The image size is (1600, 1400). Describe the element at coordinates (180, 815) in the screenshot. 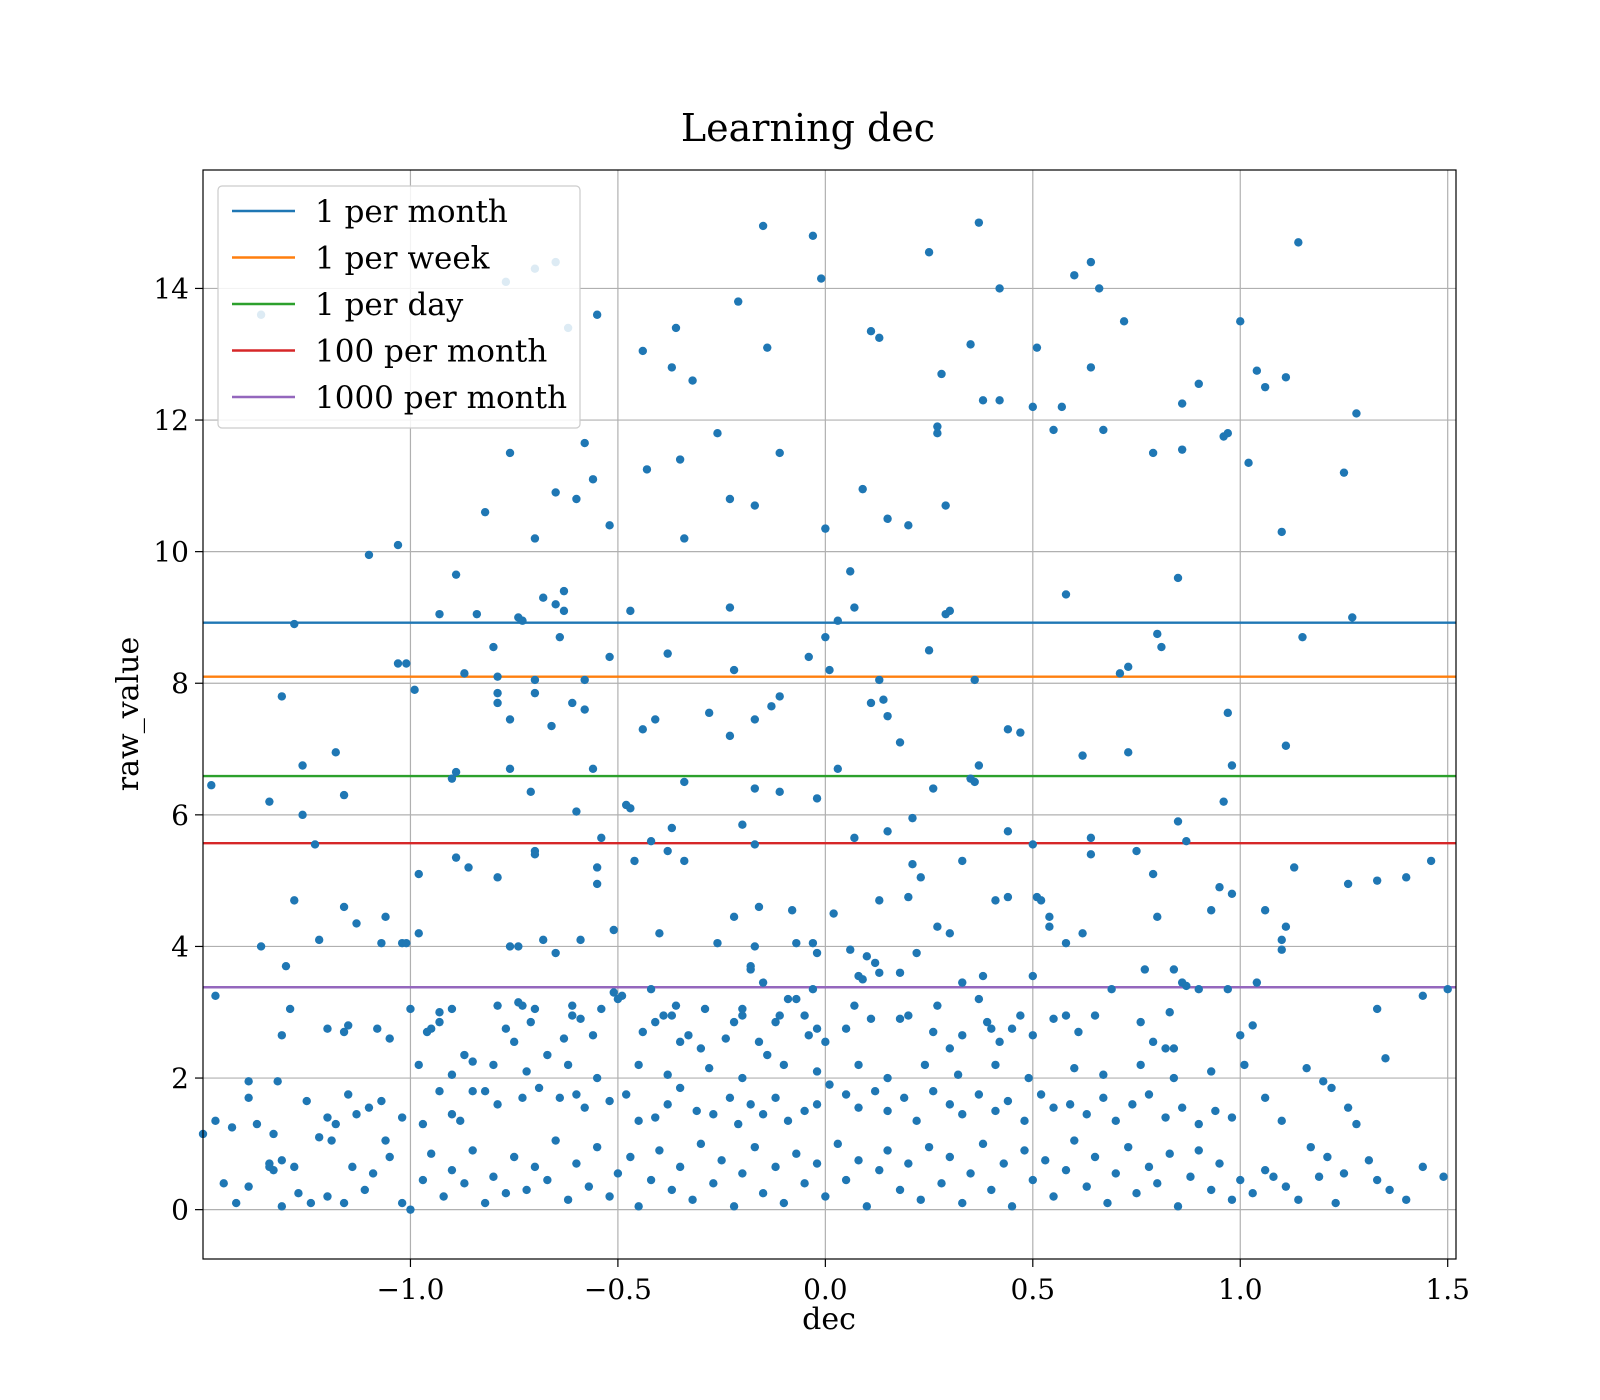

I see `y-tick-label: 6` at that location.